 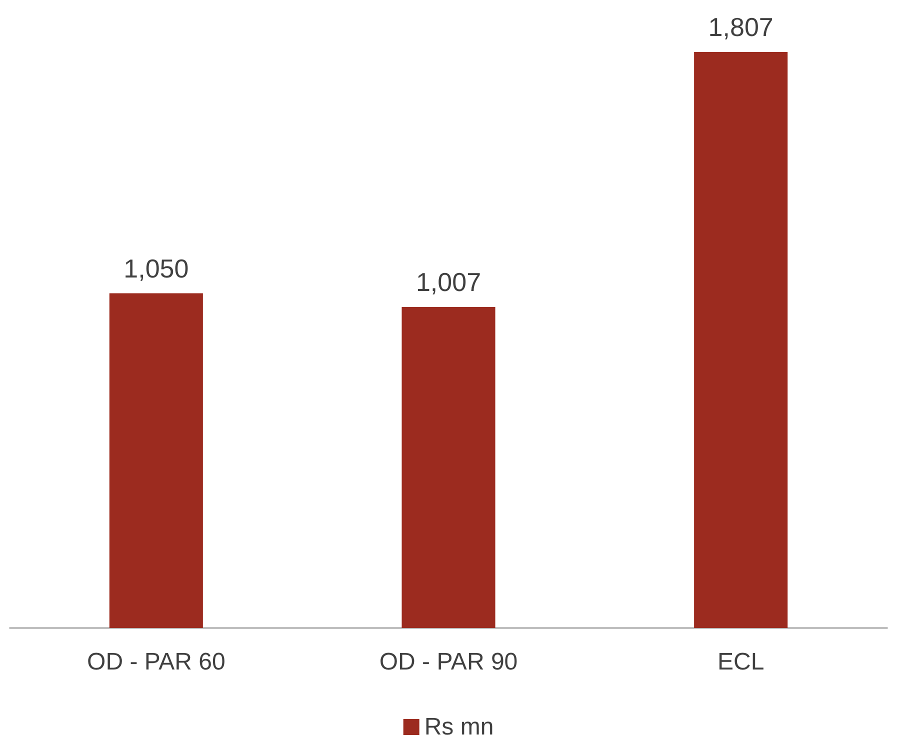 I want to click on x-tick-label: OD - PAR 90, so click(x=448, y=662).